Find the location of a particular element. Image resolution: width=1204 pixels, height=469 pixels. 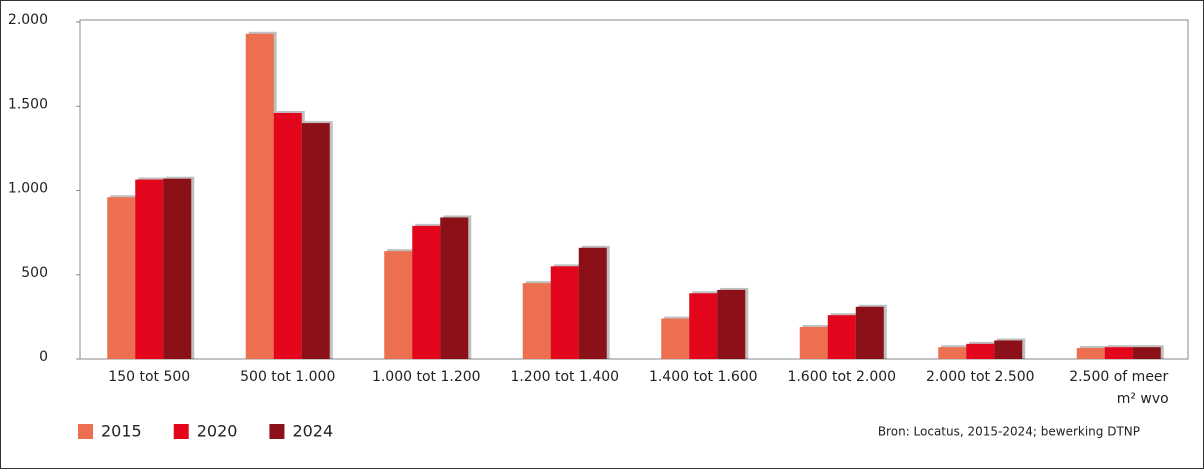

legend-label: 2020 is located at coordinates (217, 431).